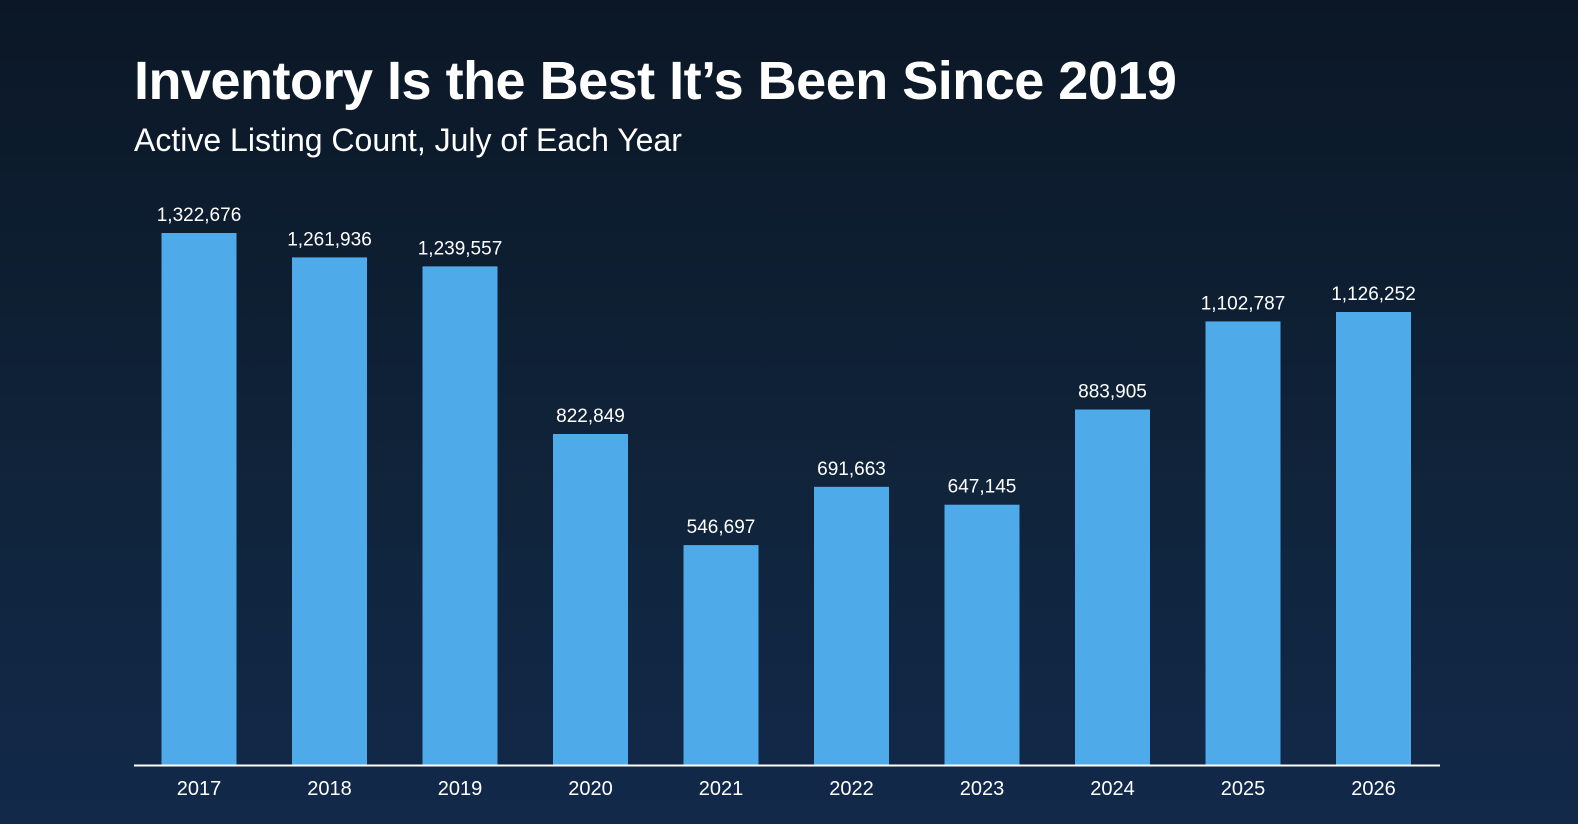  Describe the element at coordinates (329, 789) in the screenshot. I see `category-label-2018: 2018` at that location.